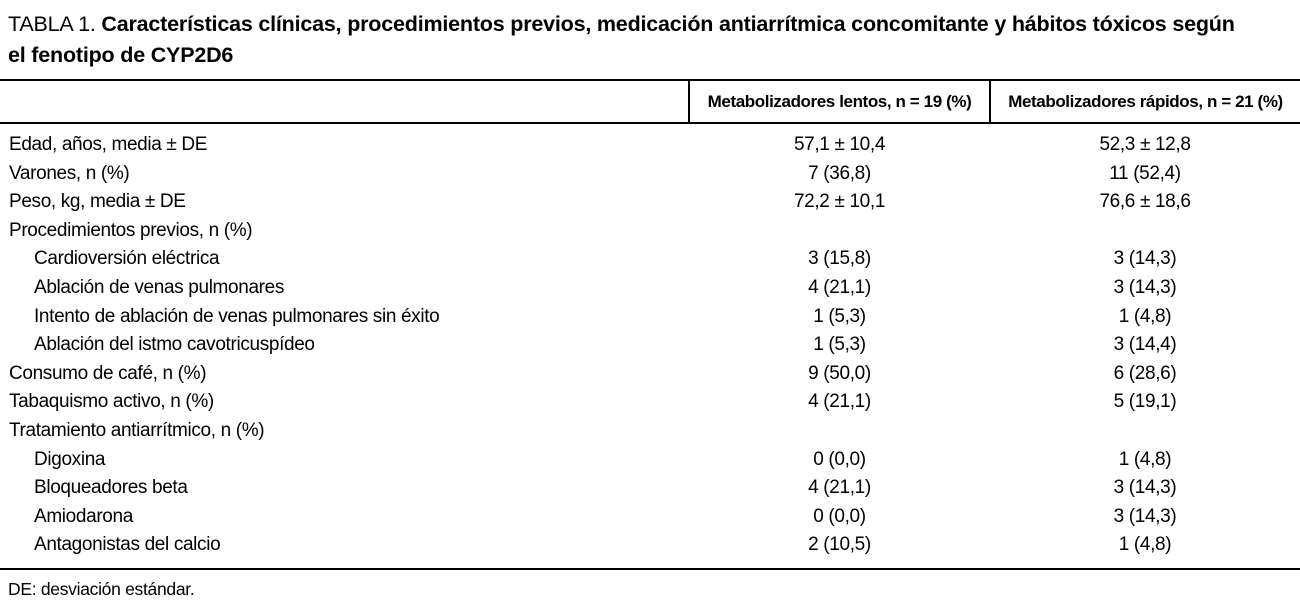 The image size is (1300, 601). What do you see at coordinates (1145, 373) in the screenshot?
I see `fast-value: 6 (28,6)` at bounding box center [1145, 373].